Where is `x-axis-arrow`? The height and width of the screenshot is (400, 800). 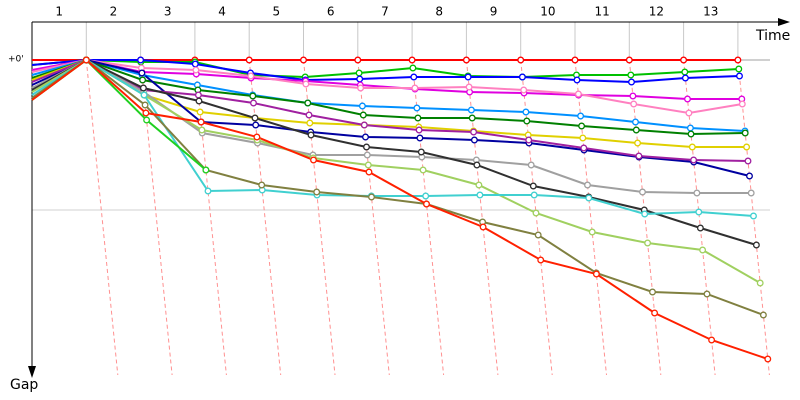 x-axis-arrow is located at coordinates (784, 22).